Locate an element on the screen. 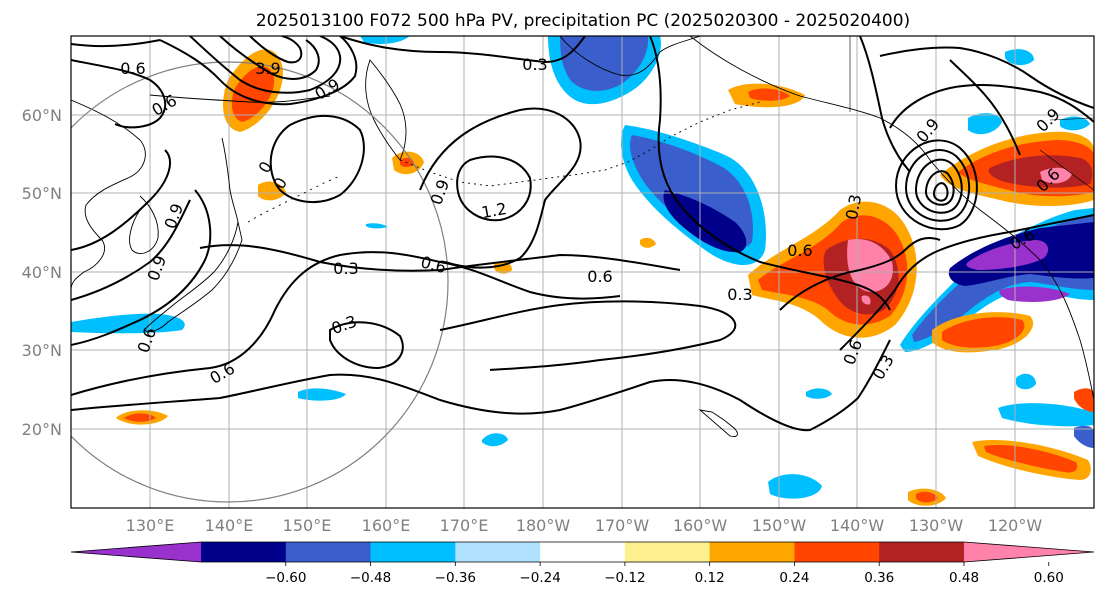 The image size is (1105, 601). coast-okhotsk is located at coordinates (240, 98).